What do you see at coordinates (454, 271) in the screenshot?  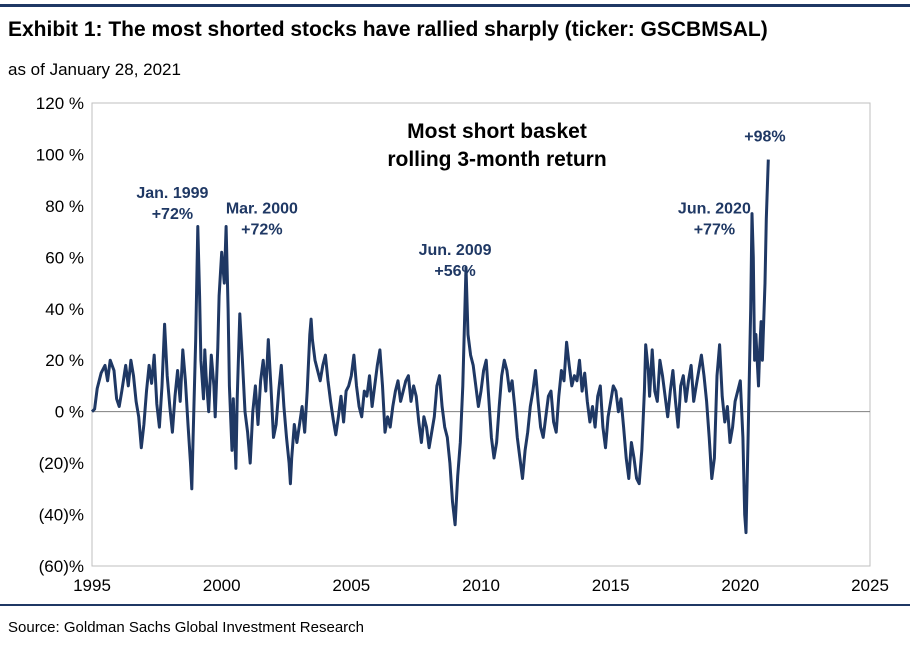 I see `annotation-value: +56%` at bounding box center [454, 271].